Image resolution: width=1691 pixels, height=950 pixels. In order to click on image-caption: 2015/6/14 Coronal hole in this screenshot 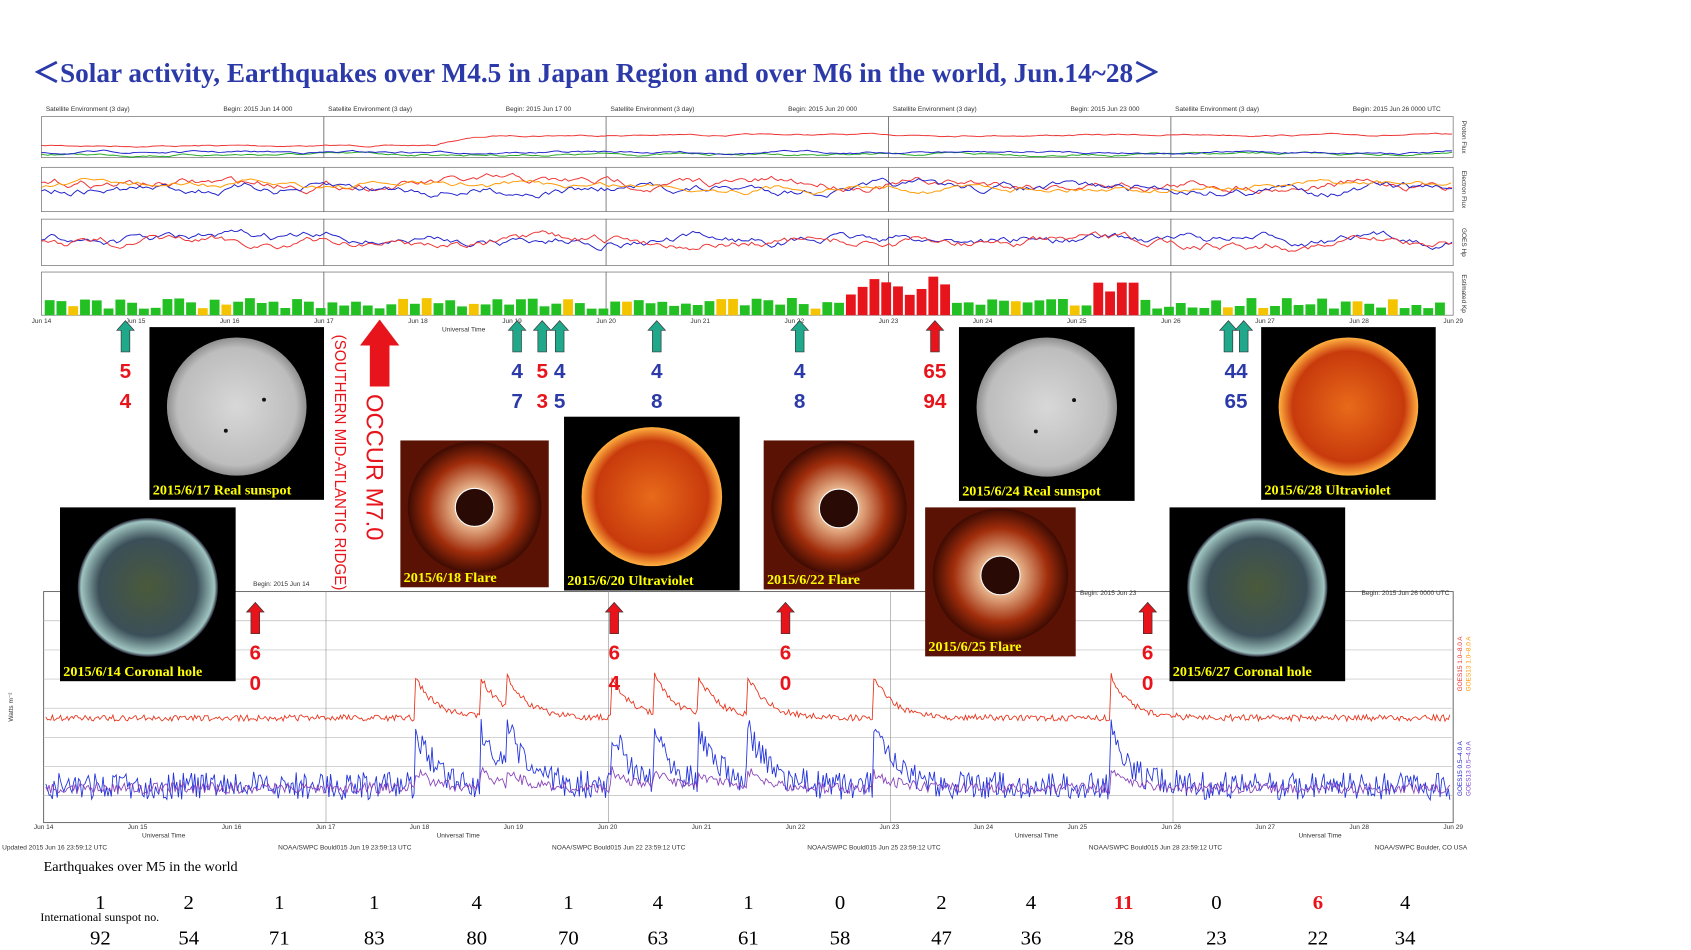, I will do `click(132, 672)`.